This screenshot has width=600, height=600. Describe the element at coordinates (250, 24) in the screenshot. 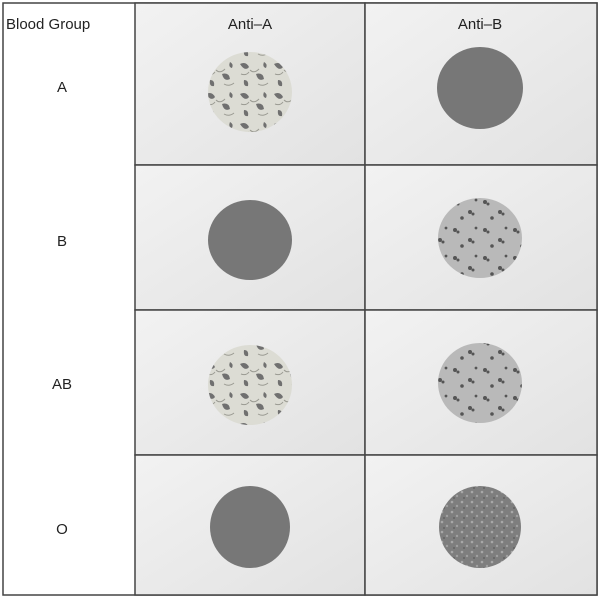

I see `header-label: Anti–A` at that location.